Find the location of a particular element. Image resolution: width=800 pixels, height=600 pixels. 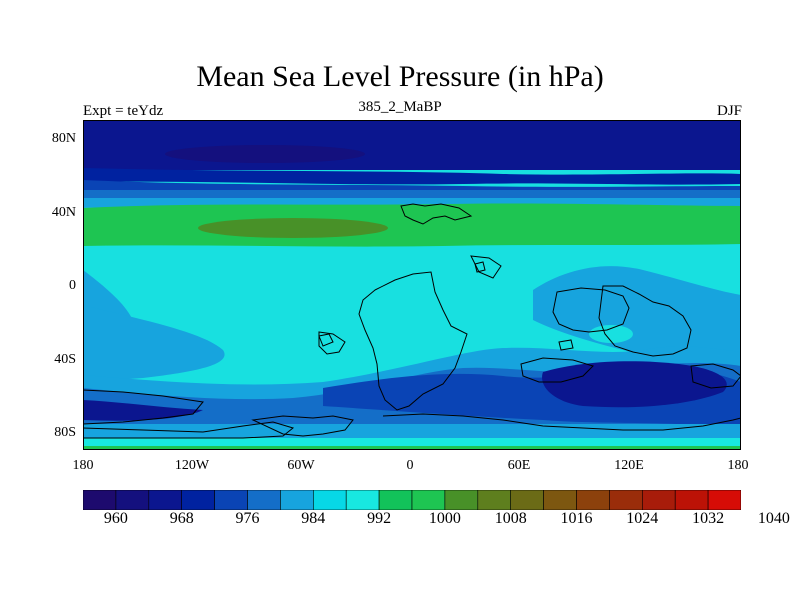

season-label: DJF is located at coordinates (729, 111).